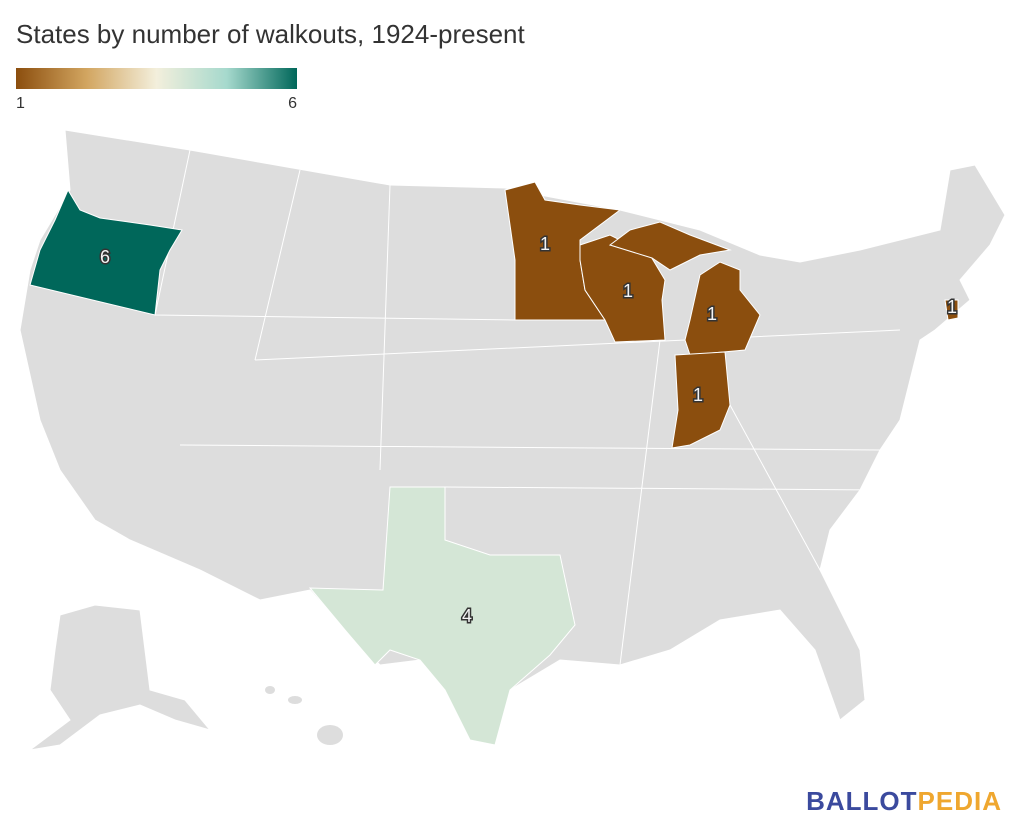  I want to click on logo: BALLOTPEDIA, so click(904, 801).